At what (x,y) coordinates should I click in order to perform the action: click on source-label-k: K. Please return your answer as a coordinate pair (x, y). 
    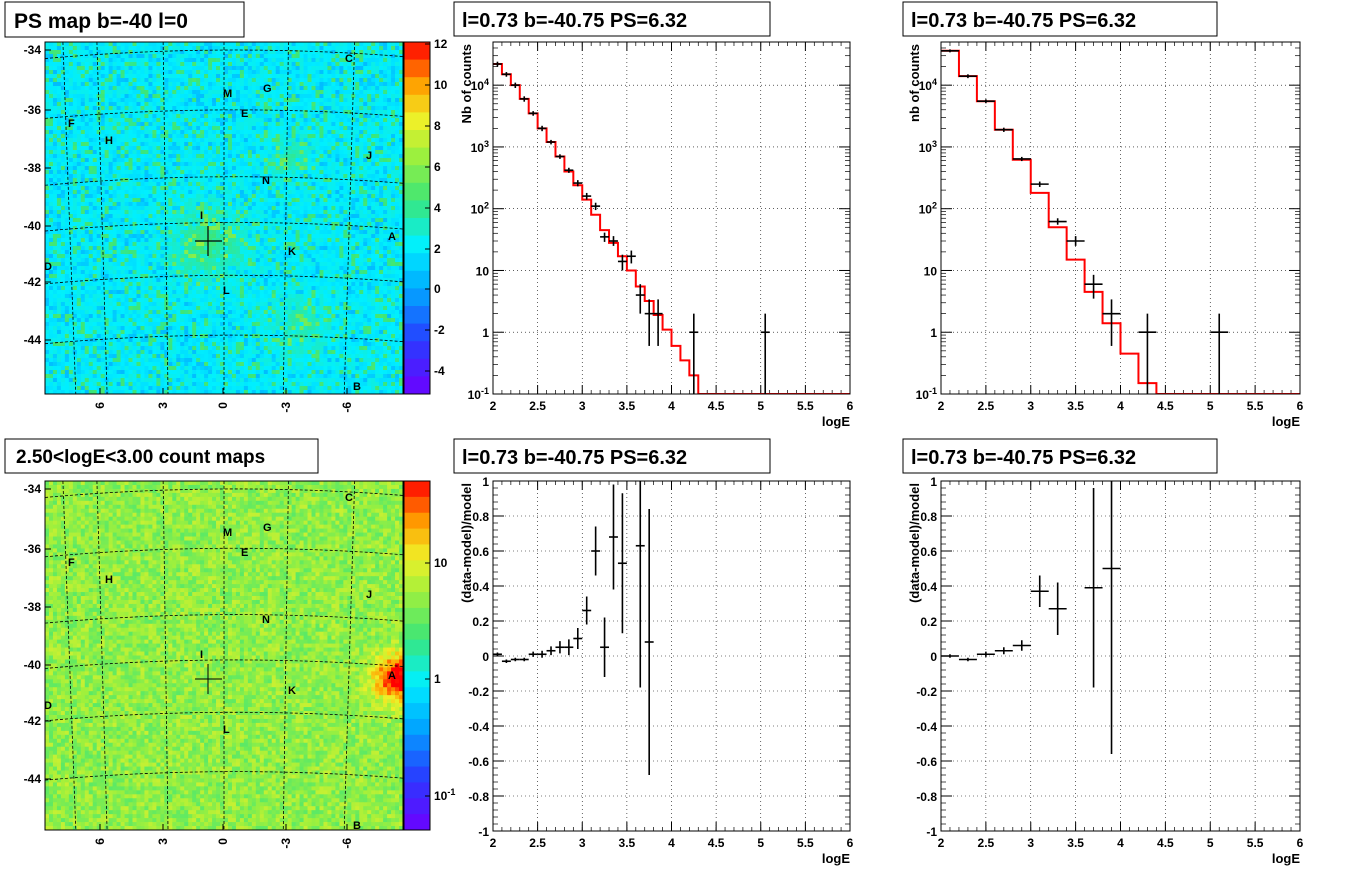
    Looking at the image, I should click on (292, 252).